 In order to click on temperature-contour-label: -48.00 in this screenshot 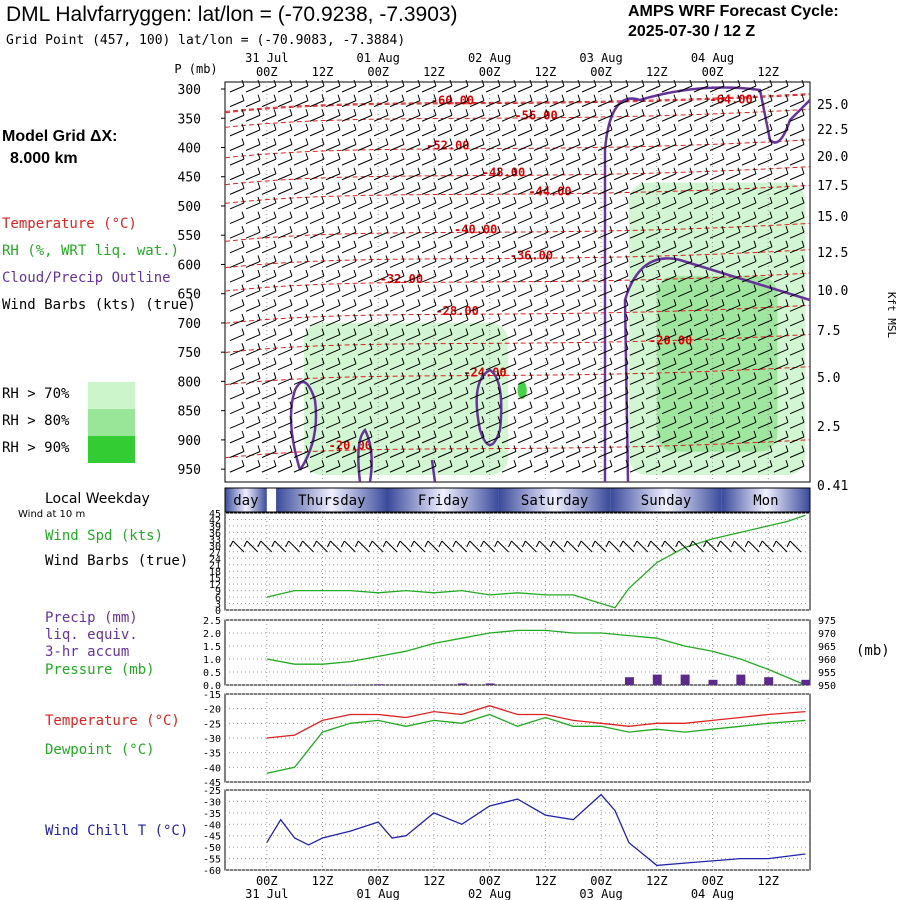, I will do `click(503, 173)`.